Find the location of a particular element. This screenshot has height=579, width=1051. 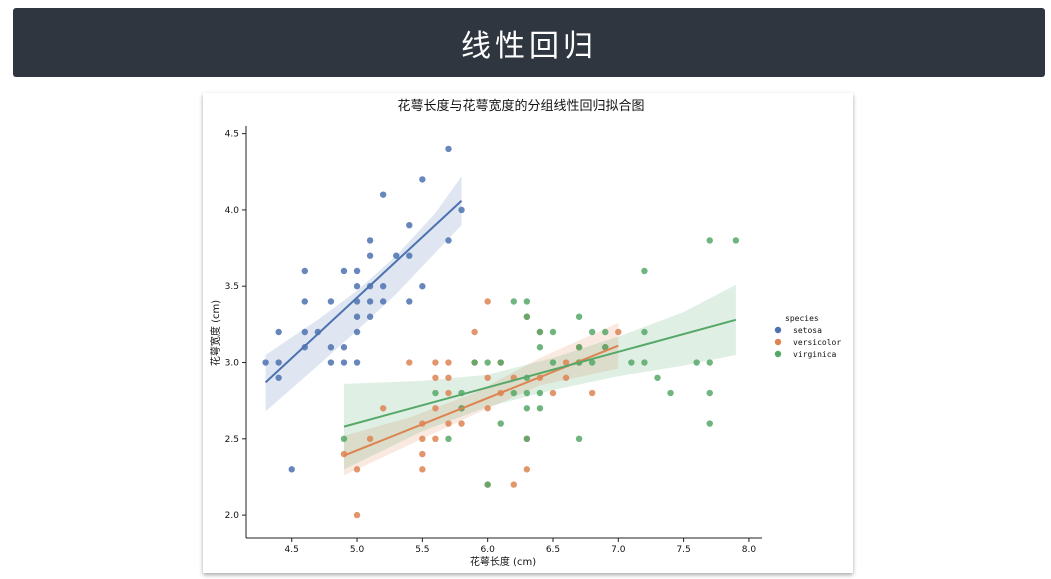

y-tick-label: 2.0 is located at coordinates (232, 516).